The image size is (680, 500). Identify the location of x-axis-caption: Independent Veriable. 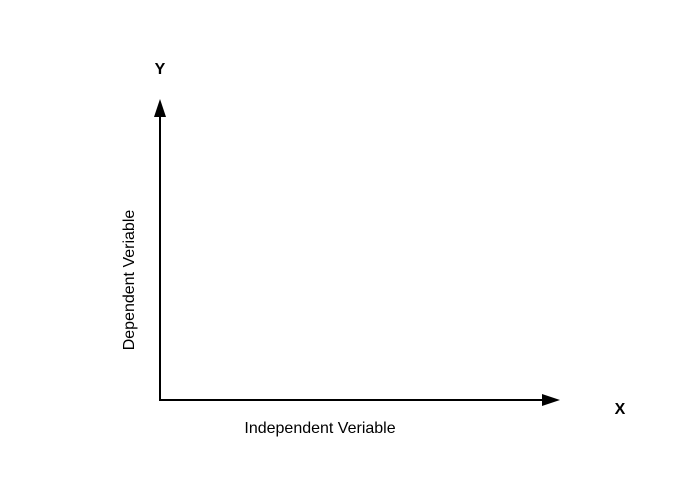
(319, 428).